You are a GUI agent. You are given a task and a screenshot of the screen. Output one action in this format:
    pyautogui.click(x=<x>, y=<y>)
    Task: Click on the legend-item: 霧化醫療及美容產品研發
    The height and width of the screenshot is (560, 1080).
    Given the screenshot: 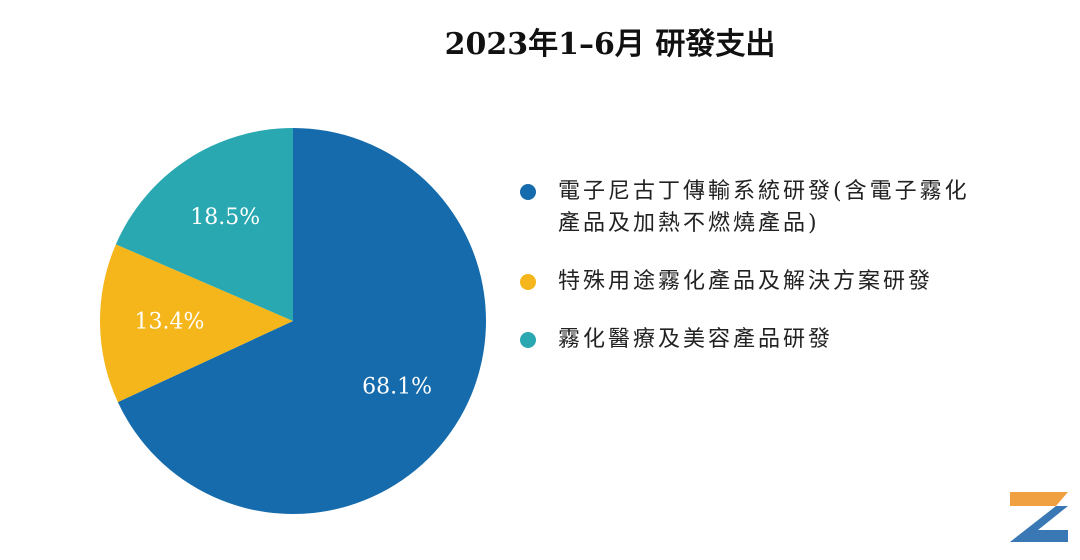 What is the action you would take?
    pyautogui.click(x=760, y=340)
    